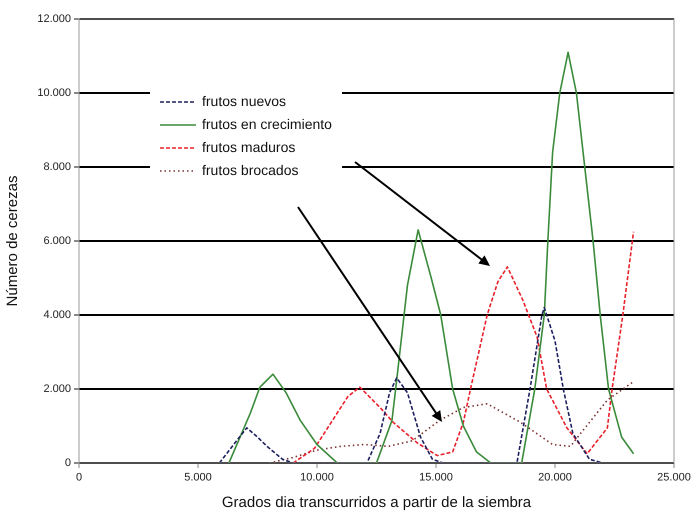 The width and height of the screenshot is (694, 516). Describe the element at coordinates (67, 463) in the screenshot. I see `y-tick-label: 0` at that location.